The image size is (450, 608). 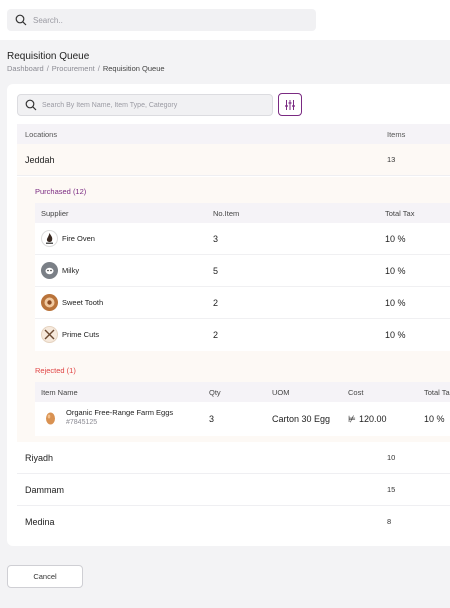 What do you see at coordinates (71, 270) in the screenshot?
I see `supplier-name: Milky` at bounding box center [71, 270].